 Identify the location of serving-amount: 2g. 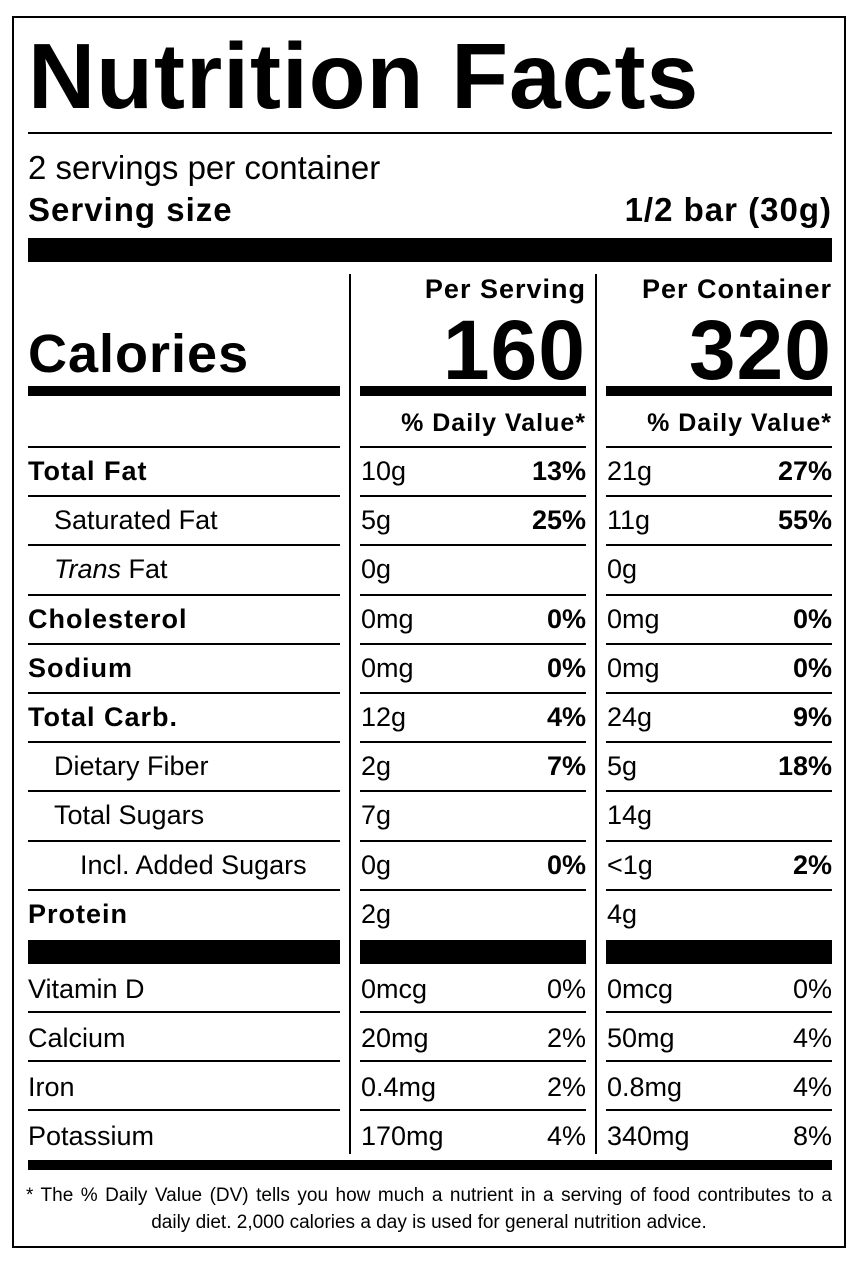
(376, 914).